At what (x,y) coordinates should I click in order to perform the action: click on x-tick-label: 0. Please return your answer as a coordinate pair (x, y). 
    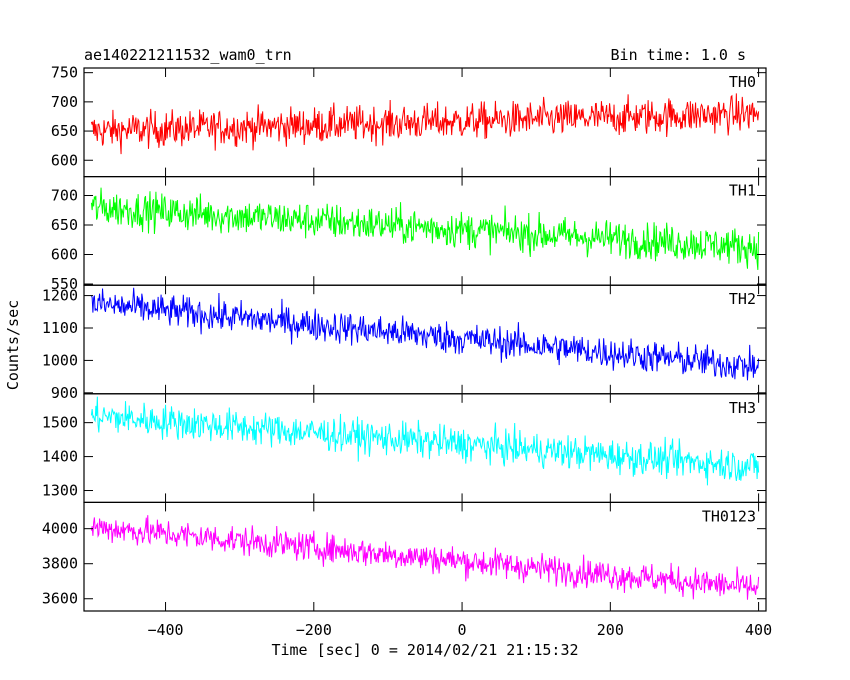
    Looking at the image, I should click on (462, 630).